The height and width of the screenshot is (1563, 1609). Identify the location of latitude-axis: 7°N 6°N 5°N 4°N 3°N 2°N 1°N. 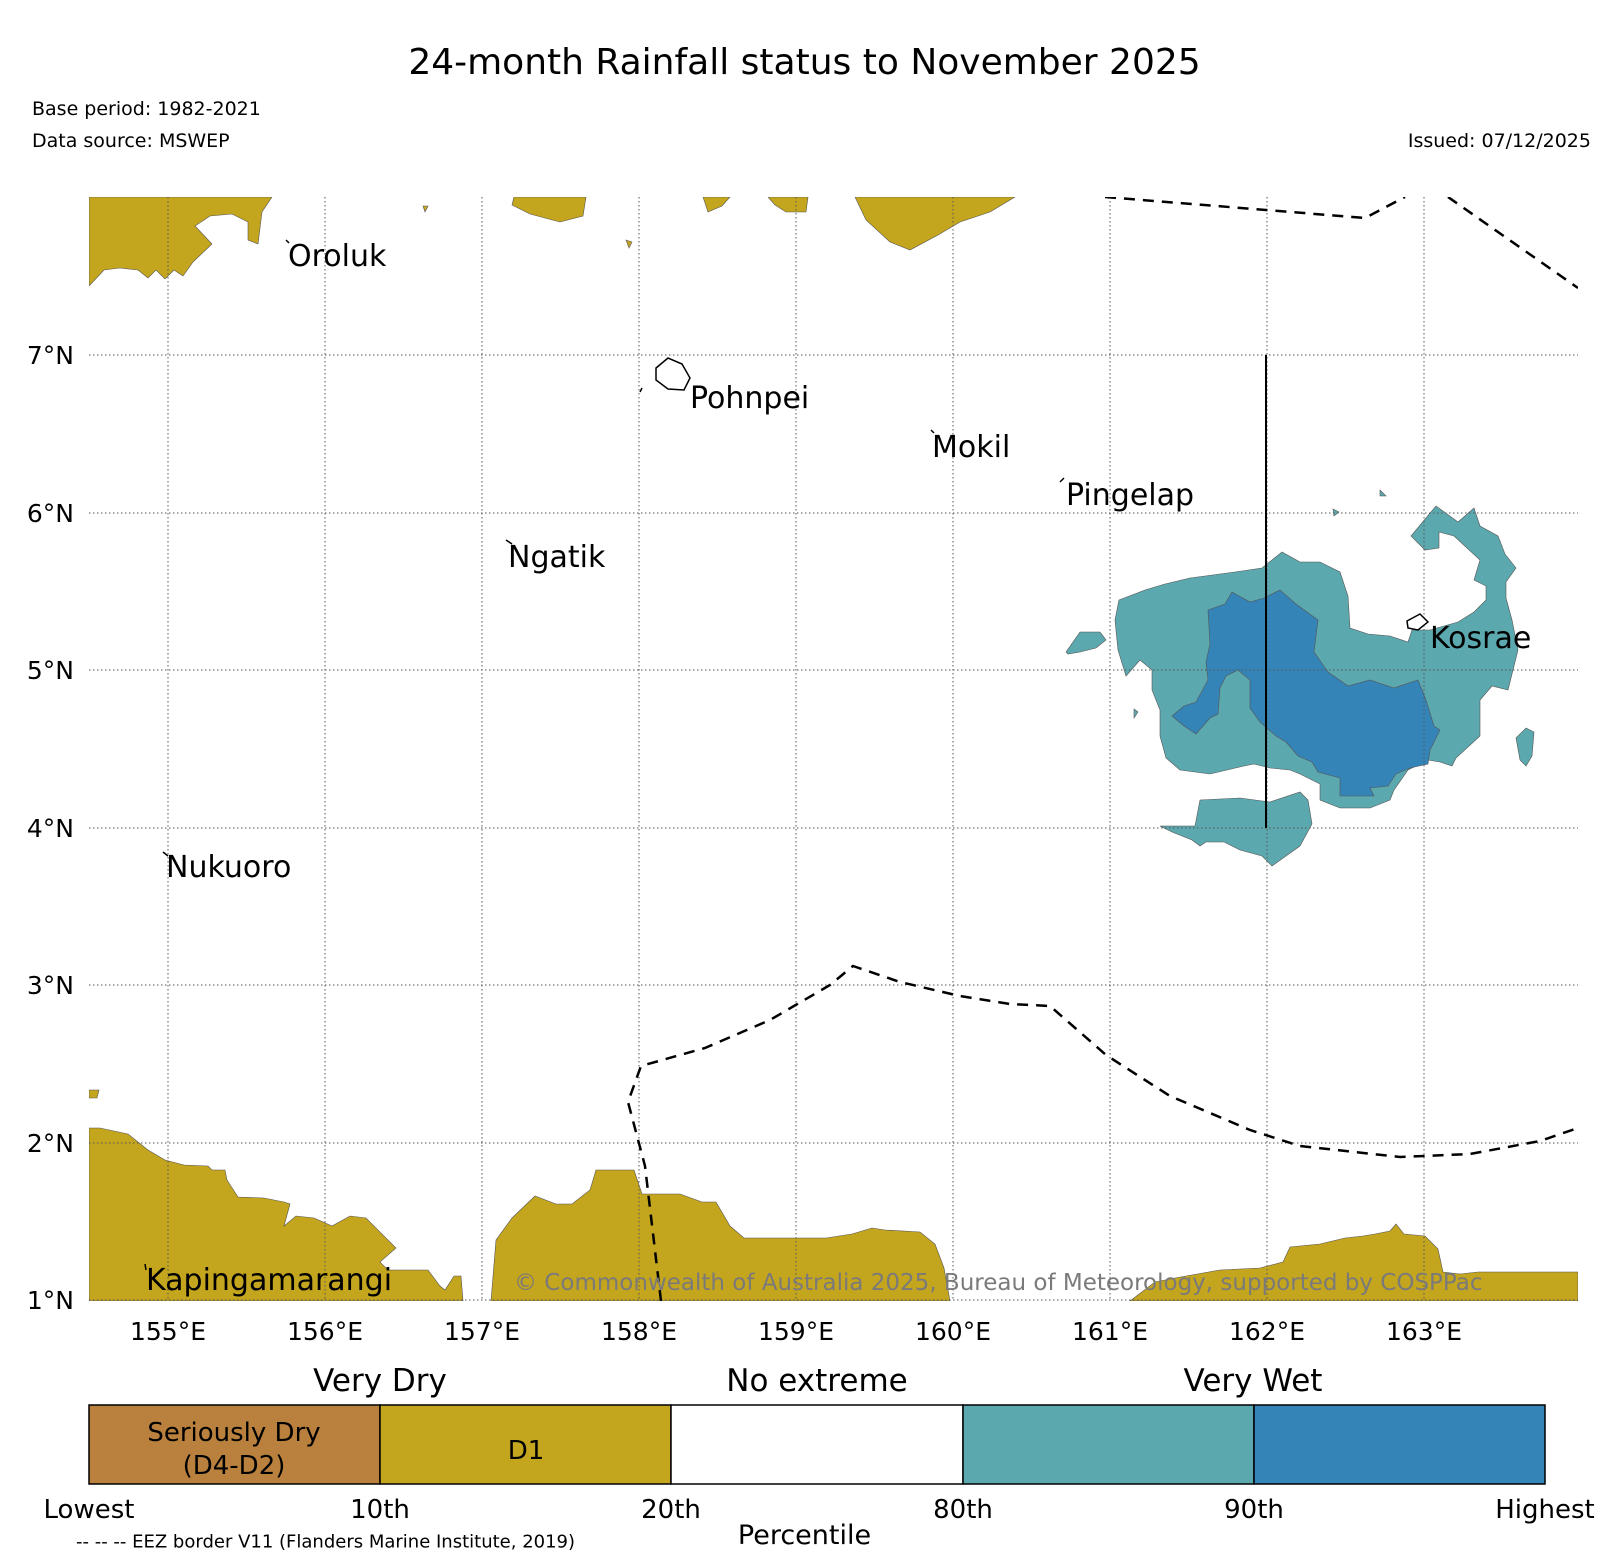
(50, 828).